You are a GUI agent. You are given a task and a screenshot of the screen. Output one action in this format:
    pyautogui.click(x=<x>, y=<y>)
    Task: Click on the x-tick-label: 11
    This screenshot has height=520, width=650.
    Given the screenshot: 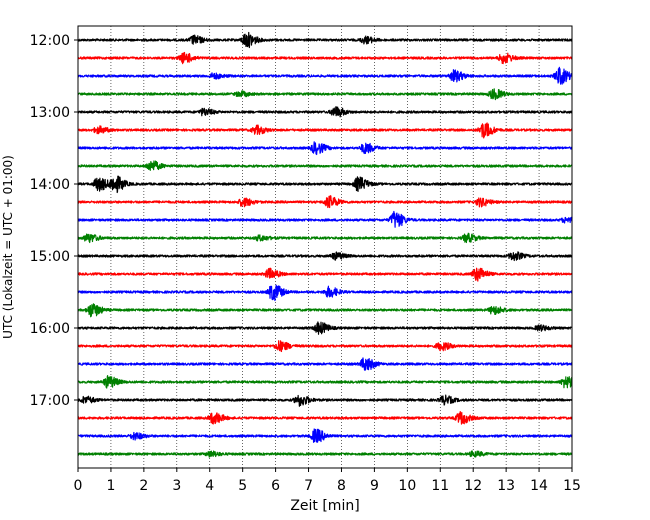 What is the action you would take?
    pyautogui.click(x=440, y=486)
    